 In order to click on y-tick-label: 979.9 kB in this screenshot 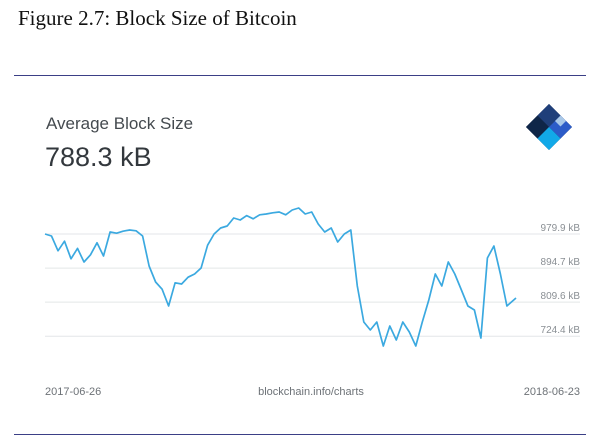, I will do `click(561, 228)`.